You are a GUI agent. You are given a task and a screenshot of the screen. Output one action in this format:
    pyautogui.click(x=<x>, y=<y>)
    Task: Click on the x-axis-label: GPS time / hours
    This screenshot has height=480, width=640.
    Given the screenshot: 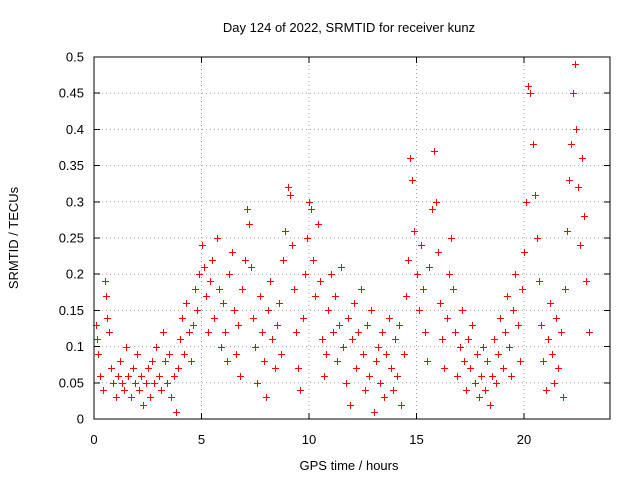 What is the action you would take?
    pyautogui.click(x=349, y=465)
    